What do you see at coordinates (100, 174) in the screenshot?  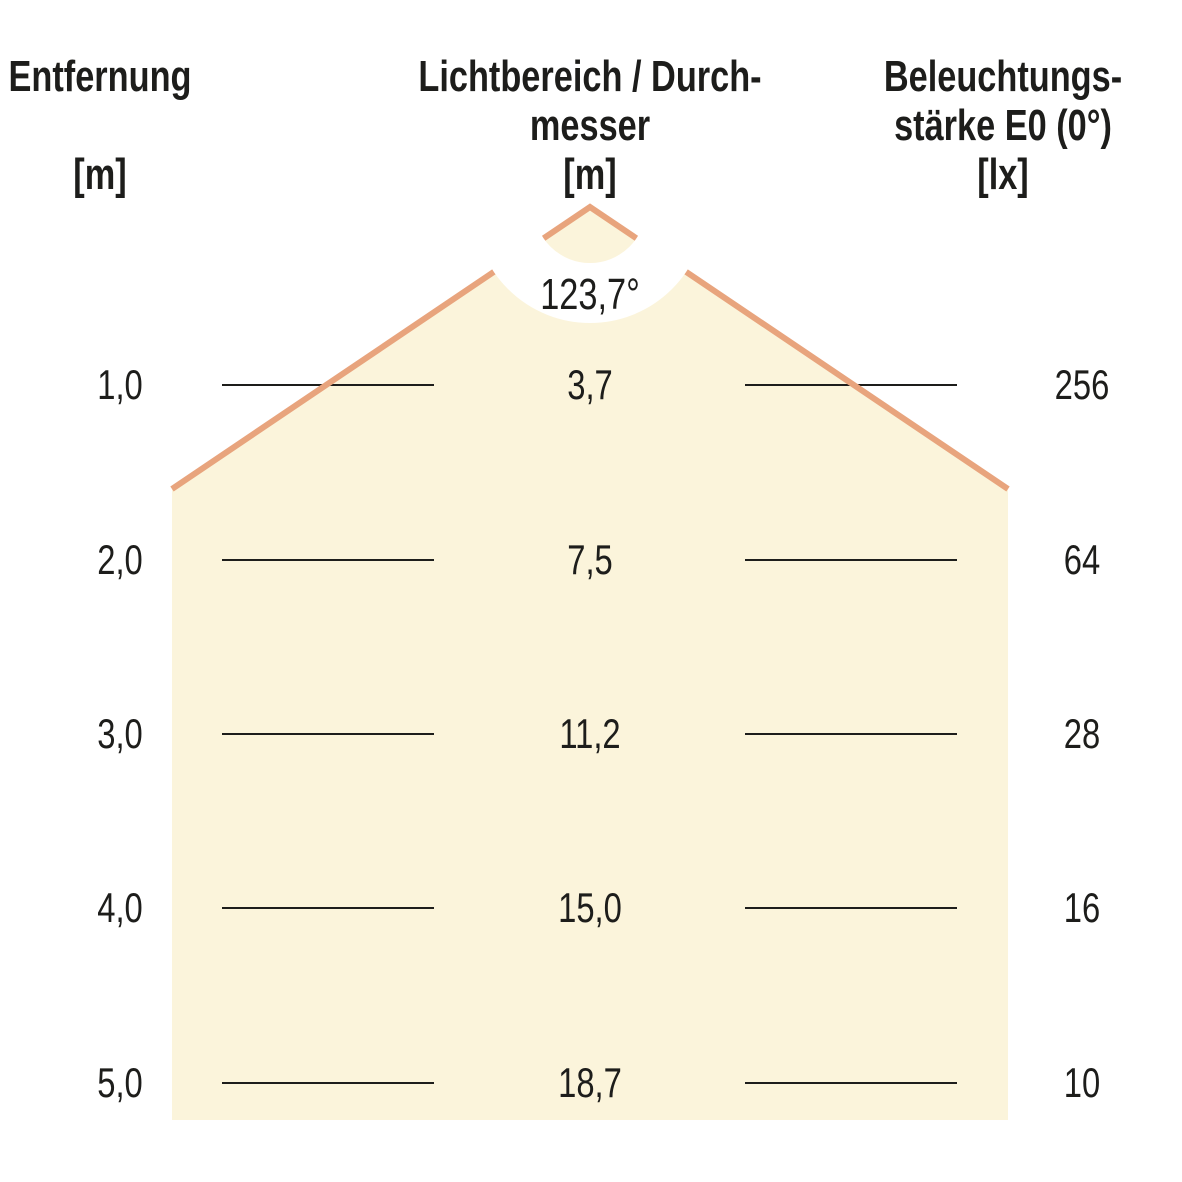 I see `header-distance-unit: [m]` at bounding box center [100, 174].